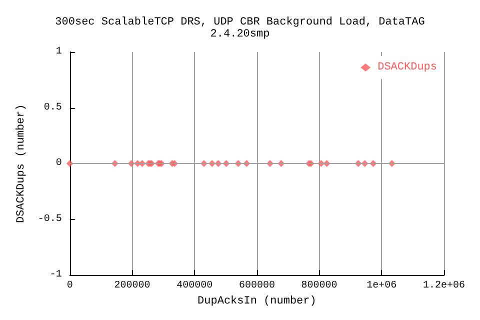 The width and height of the screenshot is (480, 320). Describe the element at coordinates (59, 164) in the screenshot. I see `y-tick-label: 0` at that location.